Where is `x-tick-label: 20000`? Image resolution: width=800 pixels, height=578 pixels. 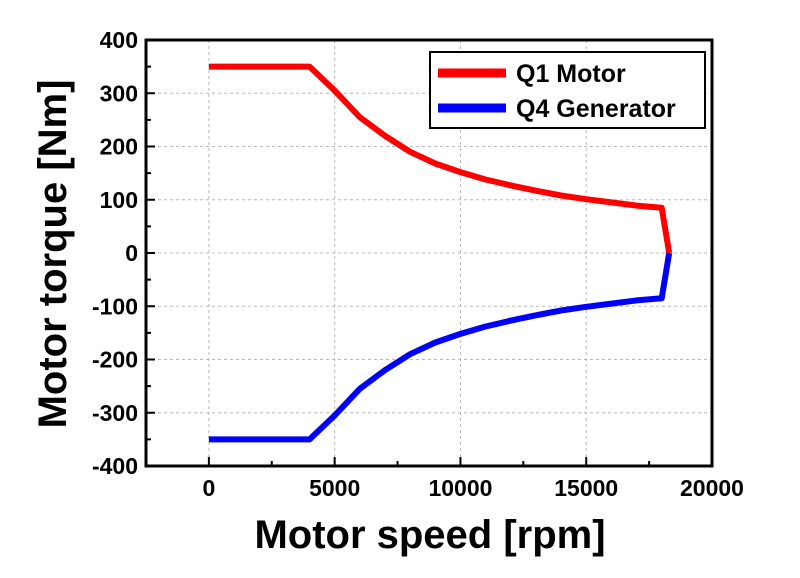 x-tick-label: 20000 is located at coordinates (712, 488).